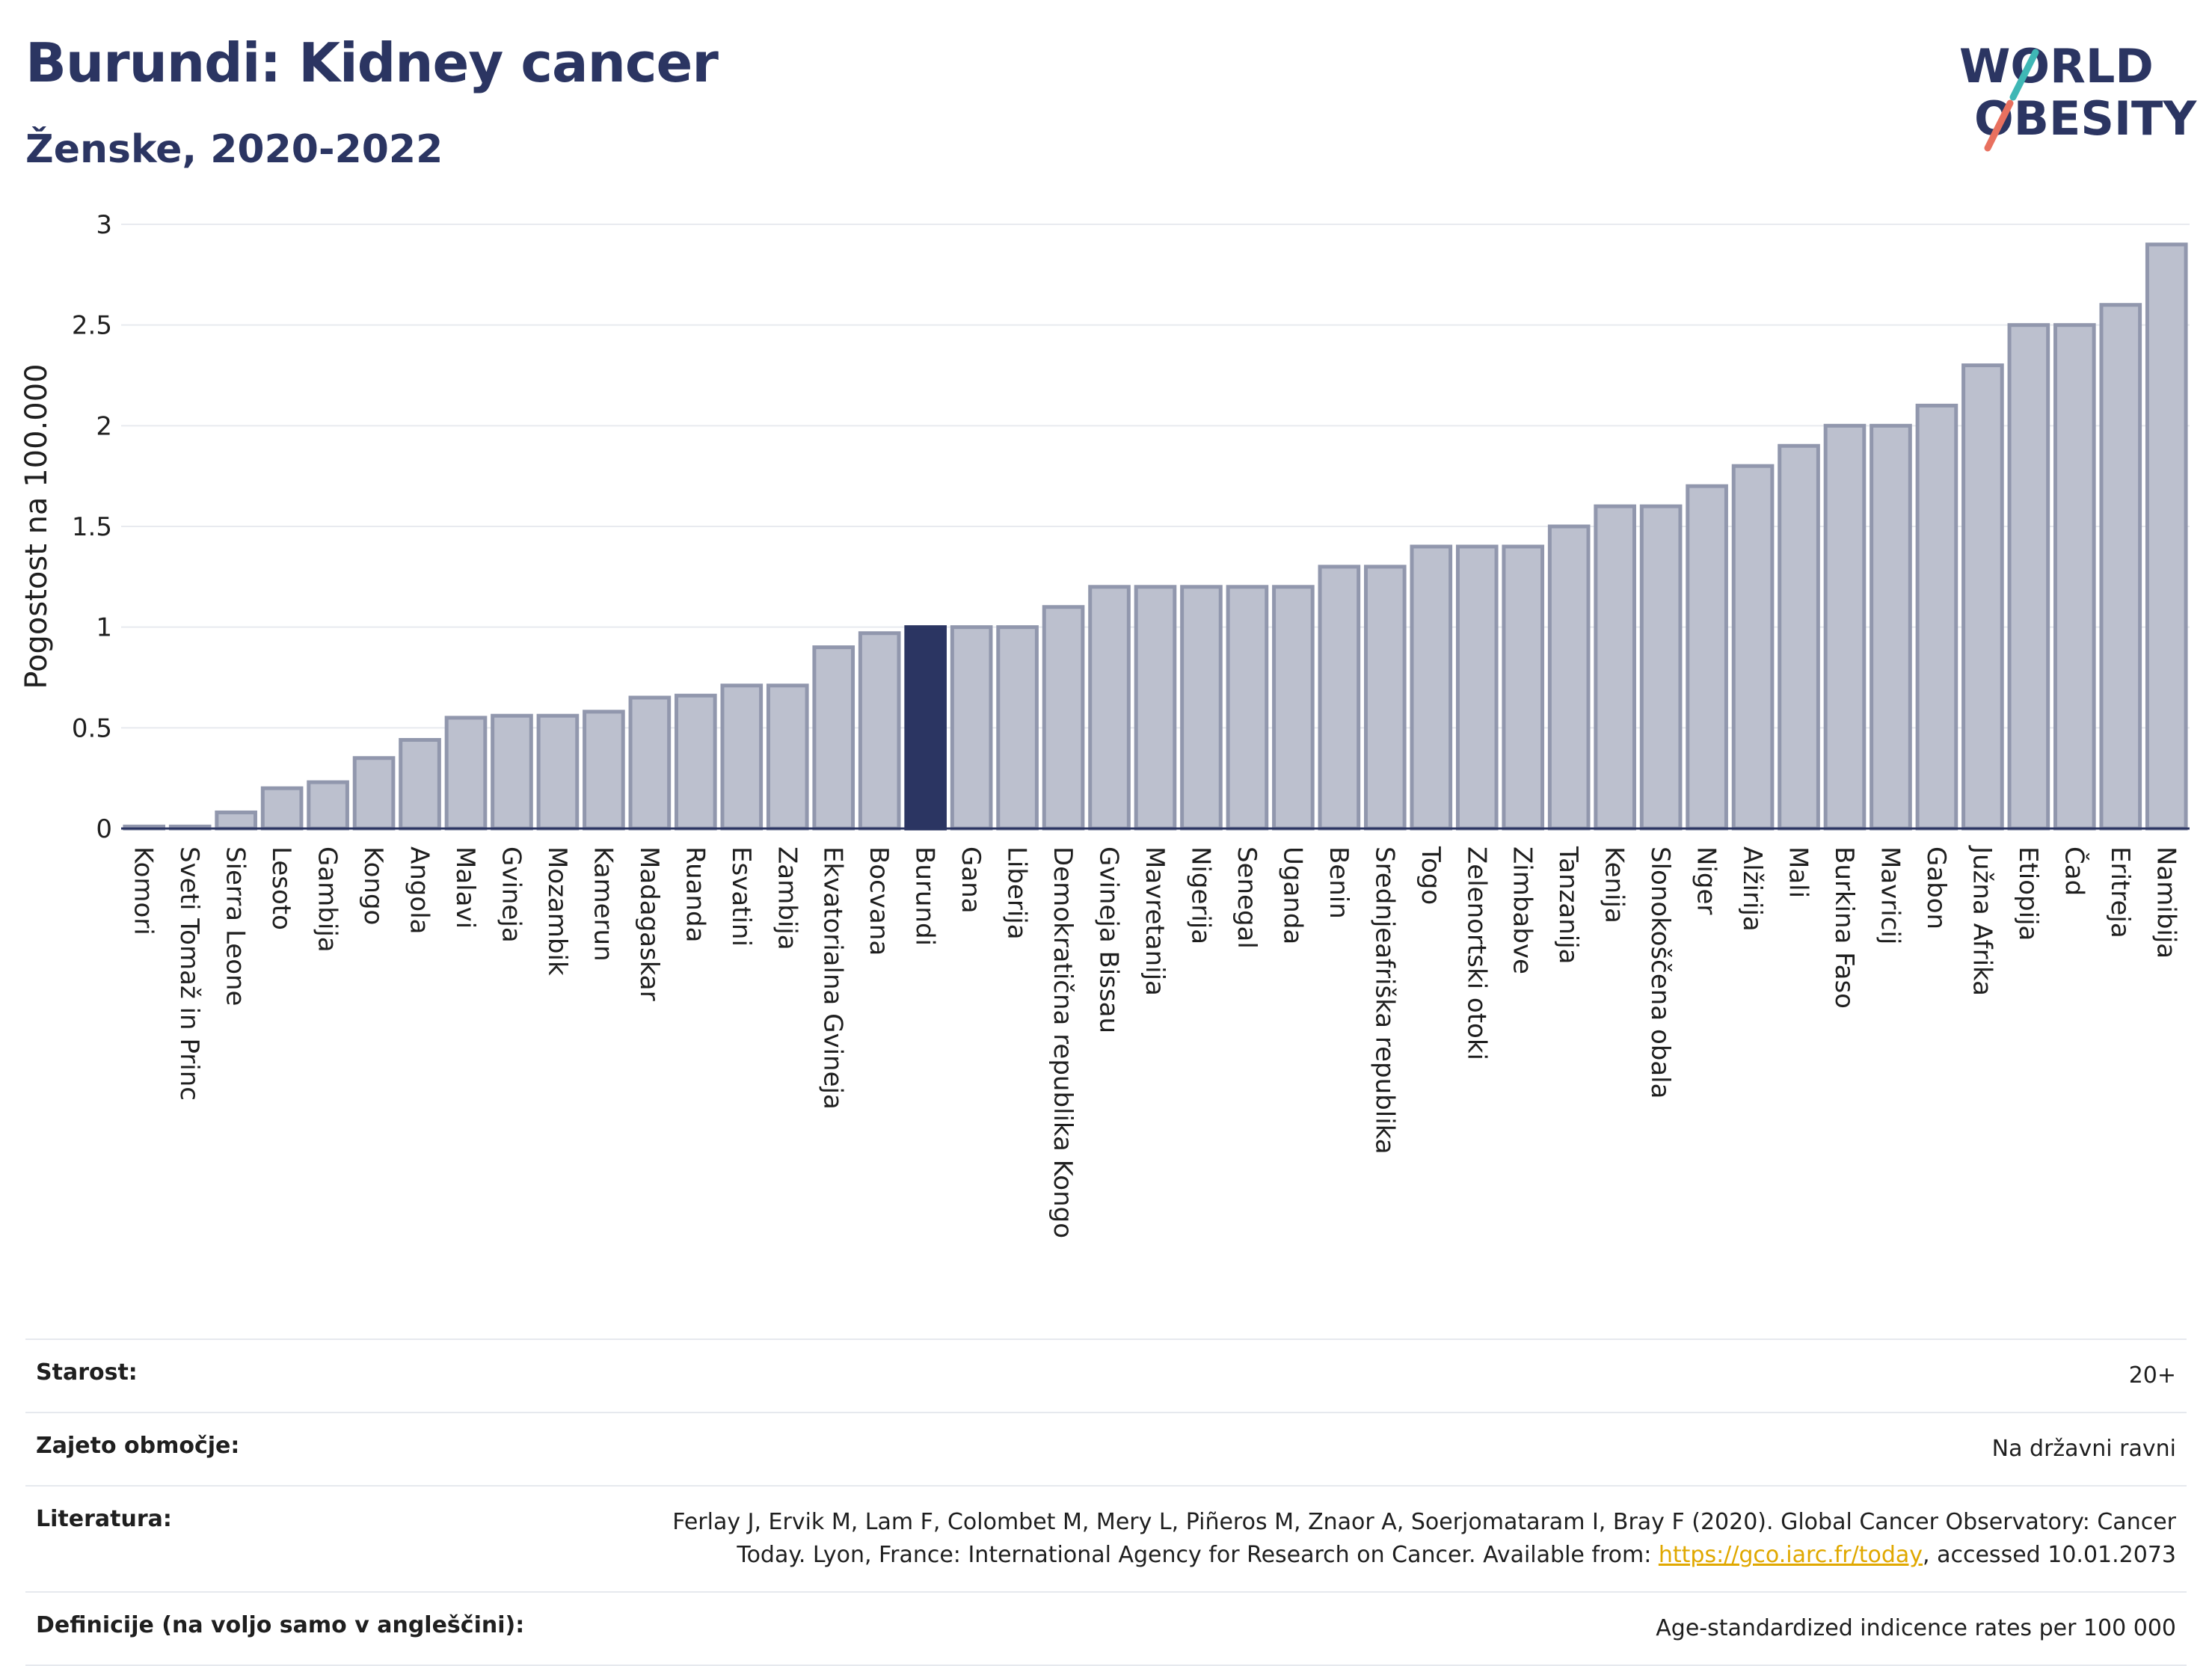 The width and height of the screenshot is (2212, 1666). I want to click on x-tick-label: Slonokoščena obala, so click(1660, 972).